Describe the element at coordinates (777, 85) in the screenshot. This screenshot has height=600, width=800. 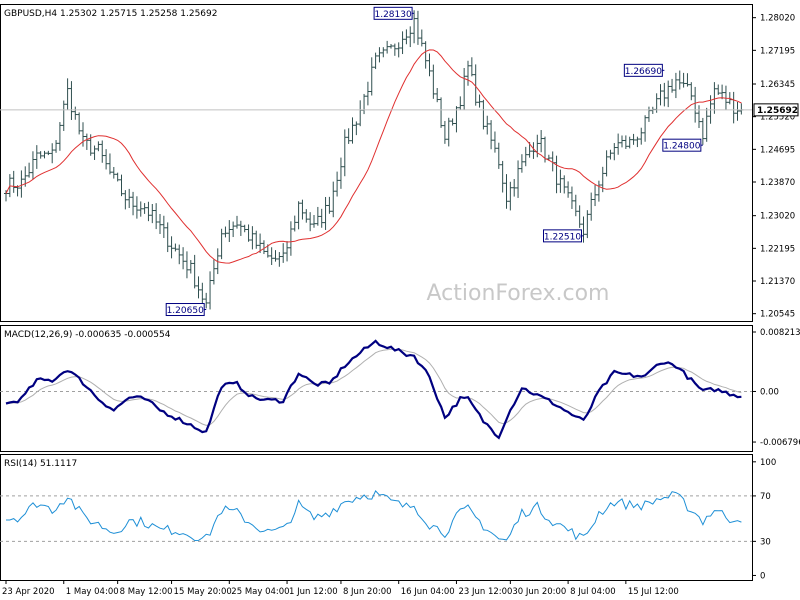
I see `price-y-tick-label: 1.26345` at that location.